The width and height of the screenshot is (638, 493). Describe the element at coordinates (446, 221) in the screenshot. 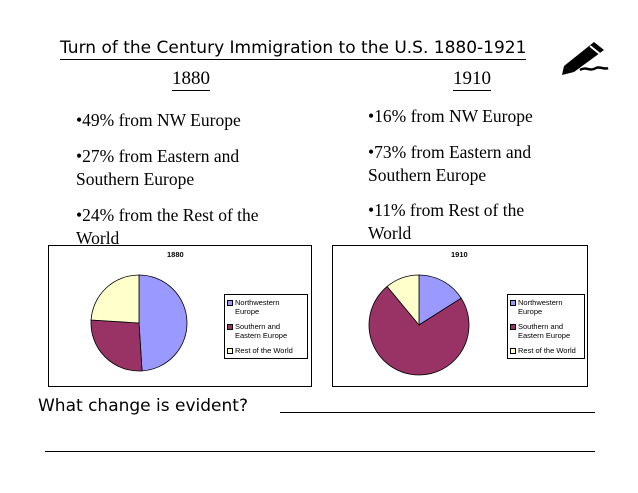

I see `bullet-1910-rest: •11% from Rest of the World` at that location.